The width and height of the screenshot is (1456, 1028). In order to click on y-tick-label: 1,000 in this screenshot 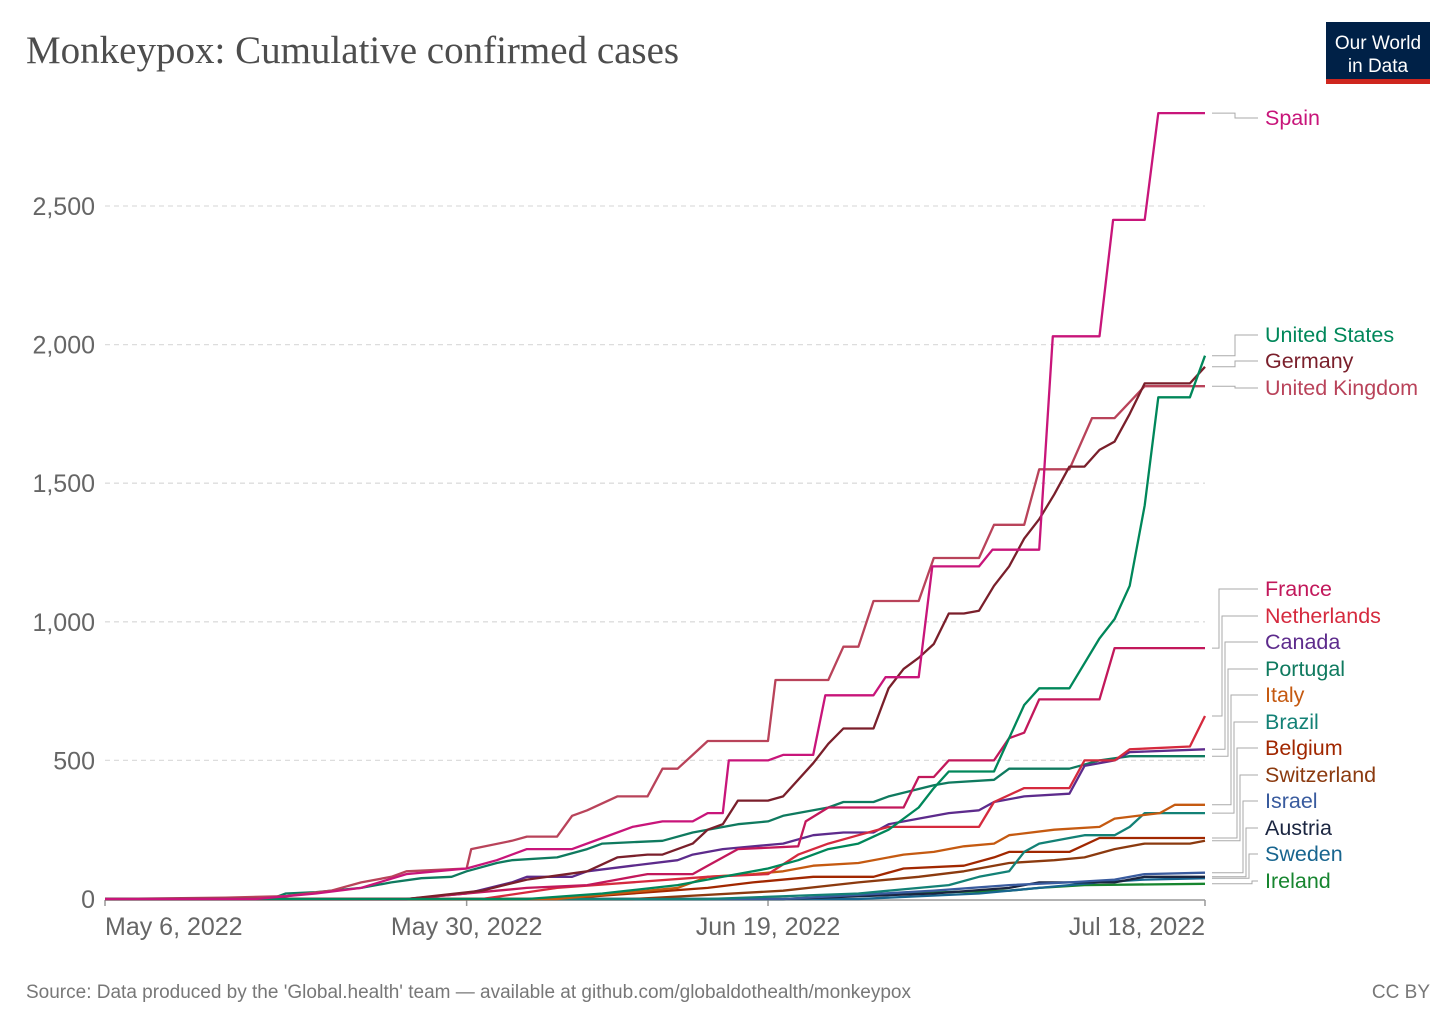, I will do `click(63, 623)`.